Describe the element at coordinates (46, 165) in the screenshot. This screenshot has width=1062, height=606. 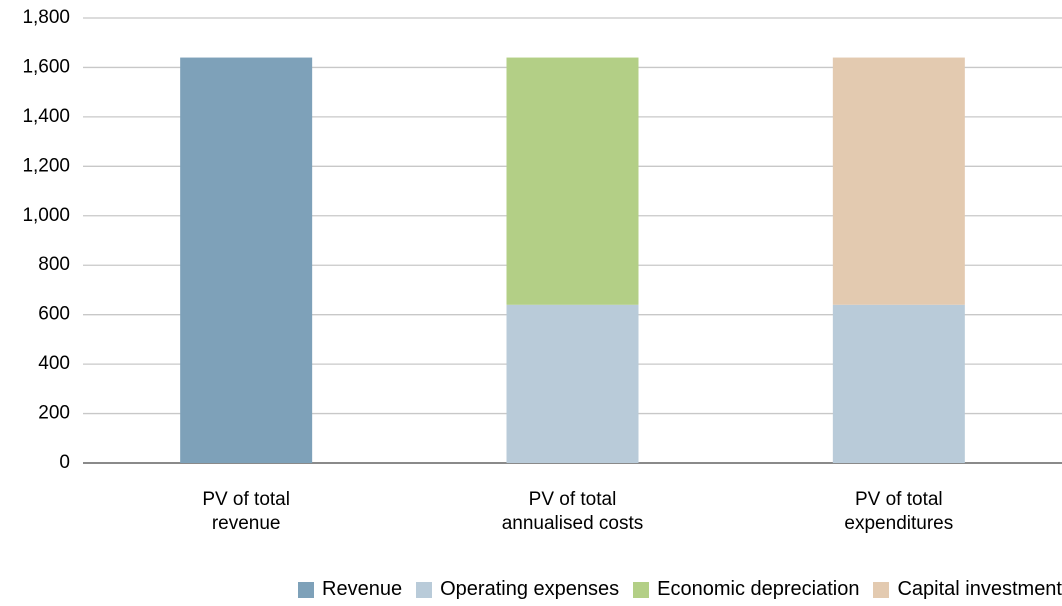
I see `y-tick-label: 1,200` at that location.